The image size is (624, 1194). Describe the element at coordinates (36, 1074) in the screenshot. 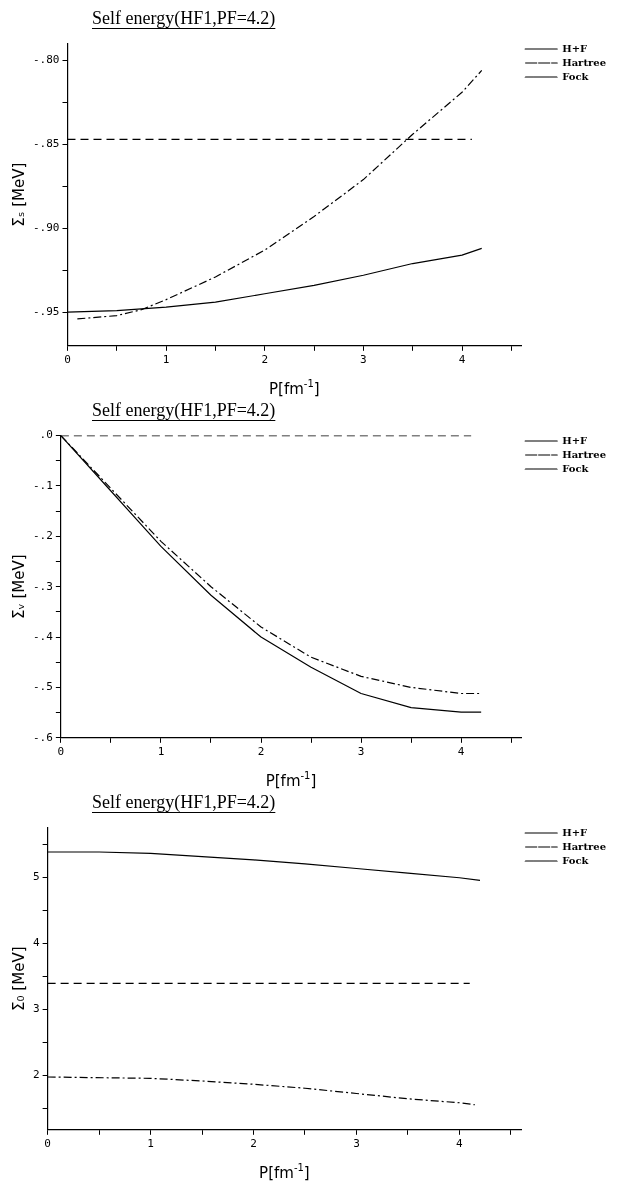

I see `y-tick-label: 2` at that location.